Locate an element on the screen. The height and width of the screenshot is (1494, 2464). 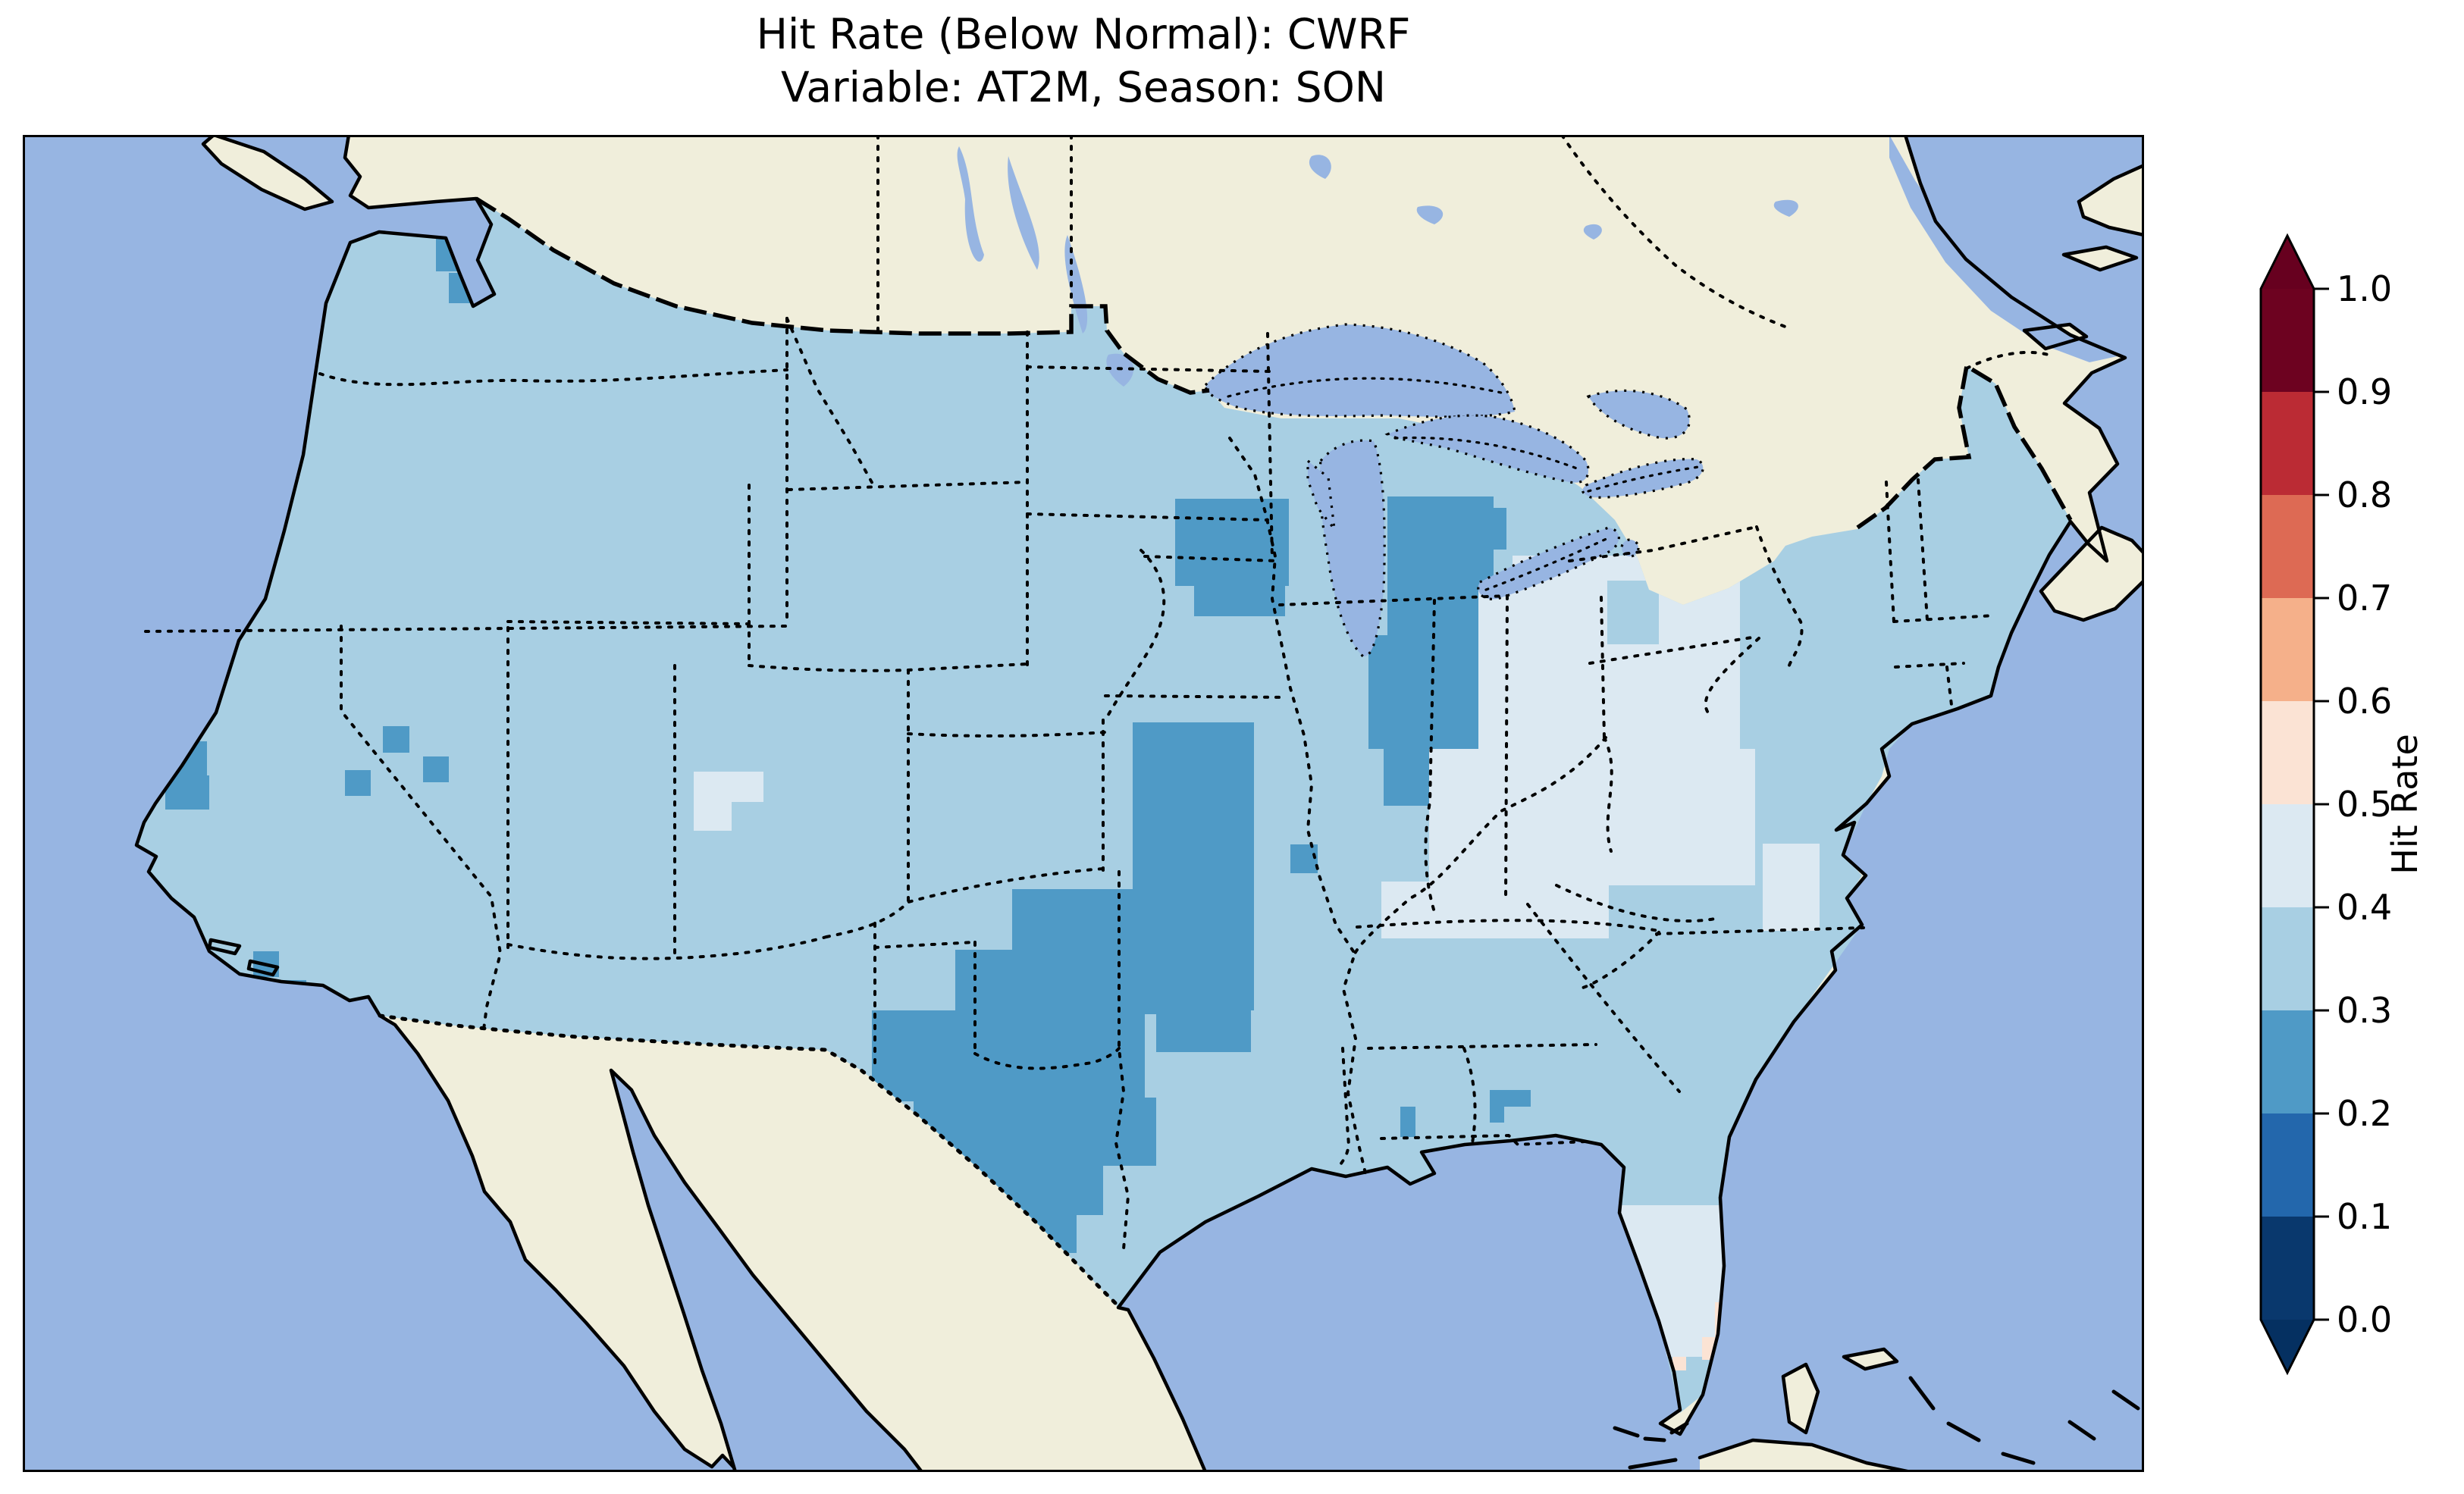
colorbar-extend-under is located at coordinates (2287, 1346).